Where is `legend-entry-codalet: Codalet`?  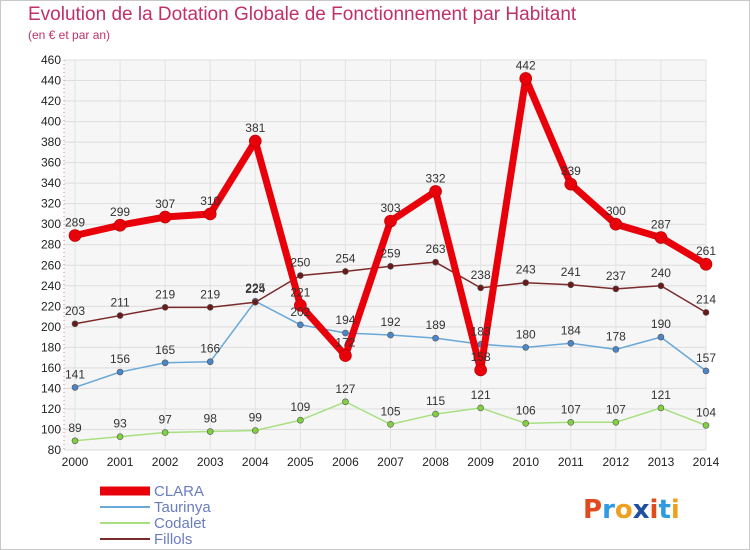
legend-entry-codalet: Codalet is located at coordinates (180, 523).